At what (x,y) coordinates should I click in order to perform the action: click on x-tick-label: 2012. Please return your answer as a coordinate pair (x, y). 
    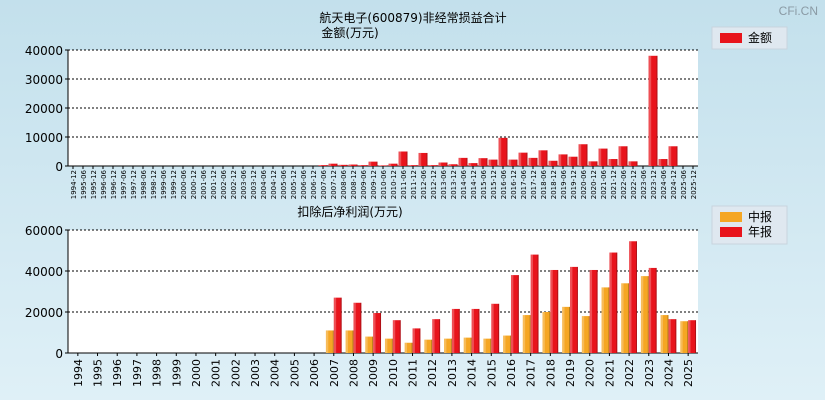
    Looking at the image, I should click on (432, 373).